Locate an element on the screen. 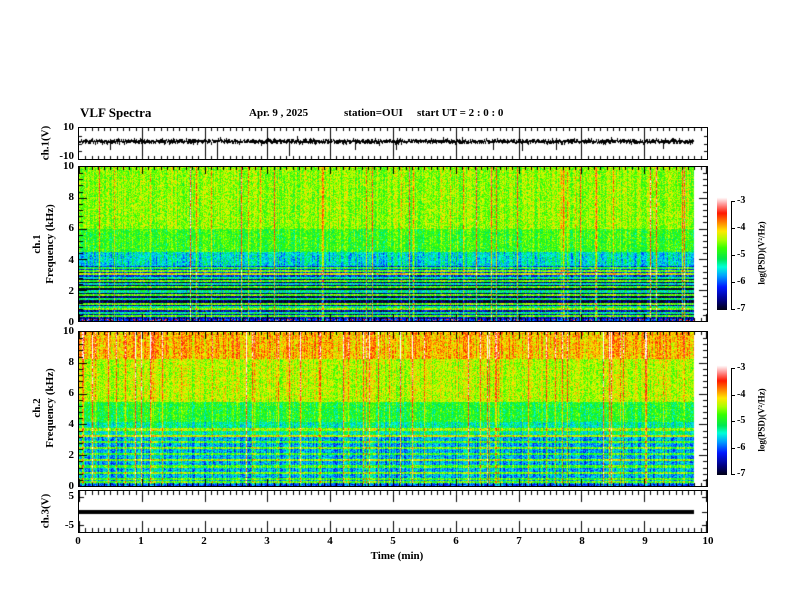 The width and height of the screenshot is (792, 612). ch2-axis-frequency: Frequency (kHz) is located at coordinates (50, 408).